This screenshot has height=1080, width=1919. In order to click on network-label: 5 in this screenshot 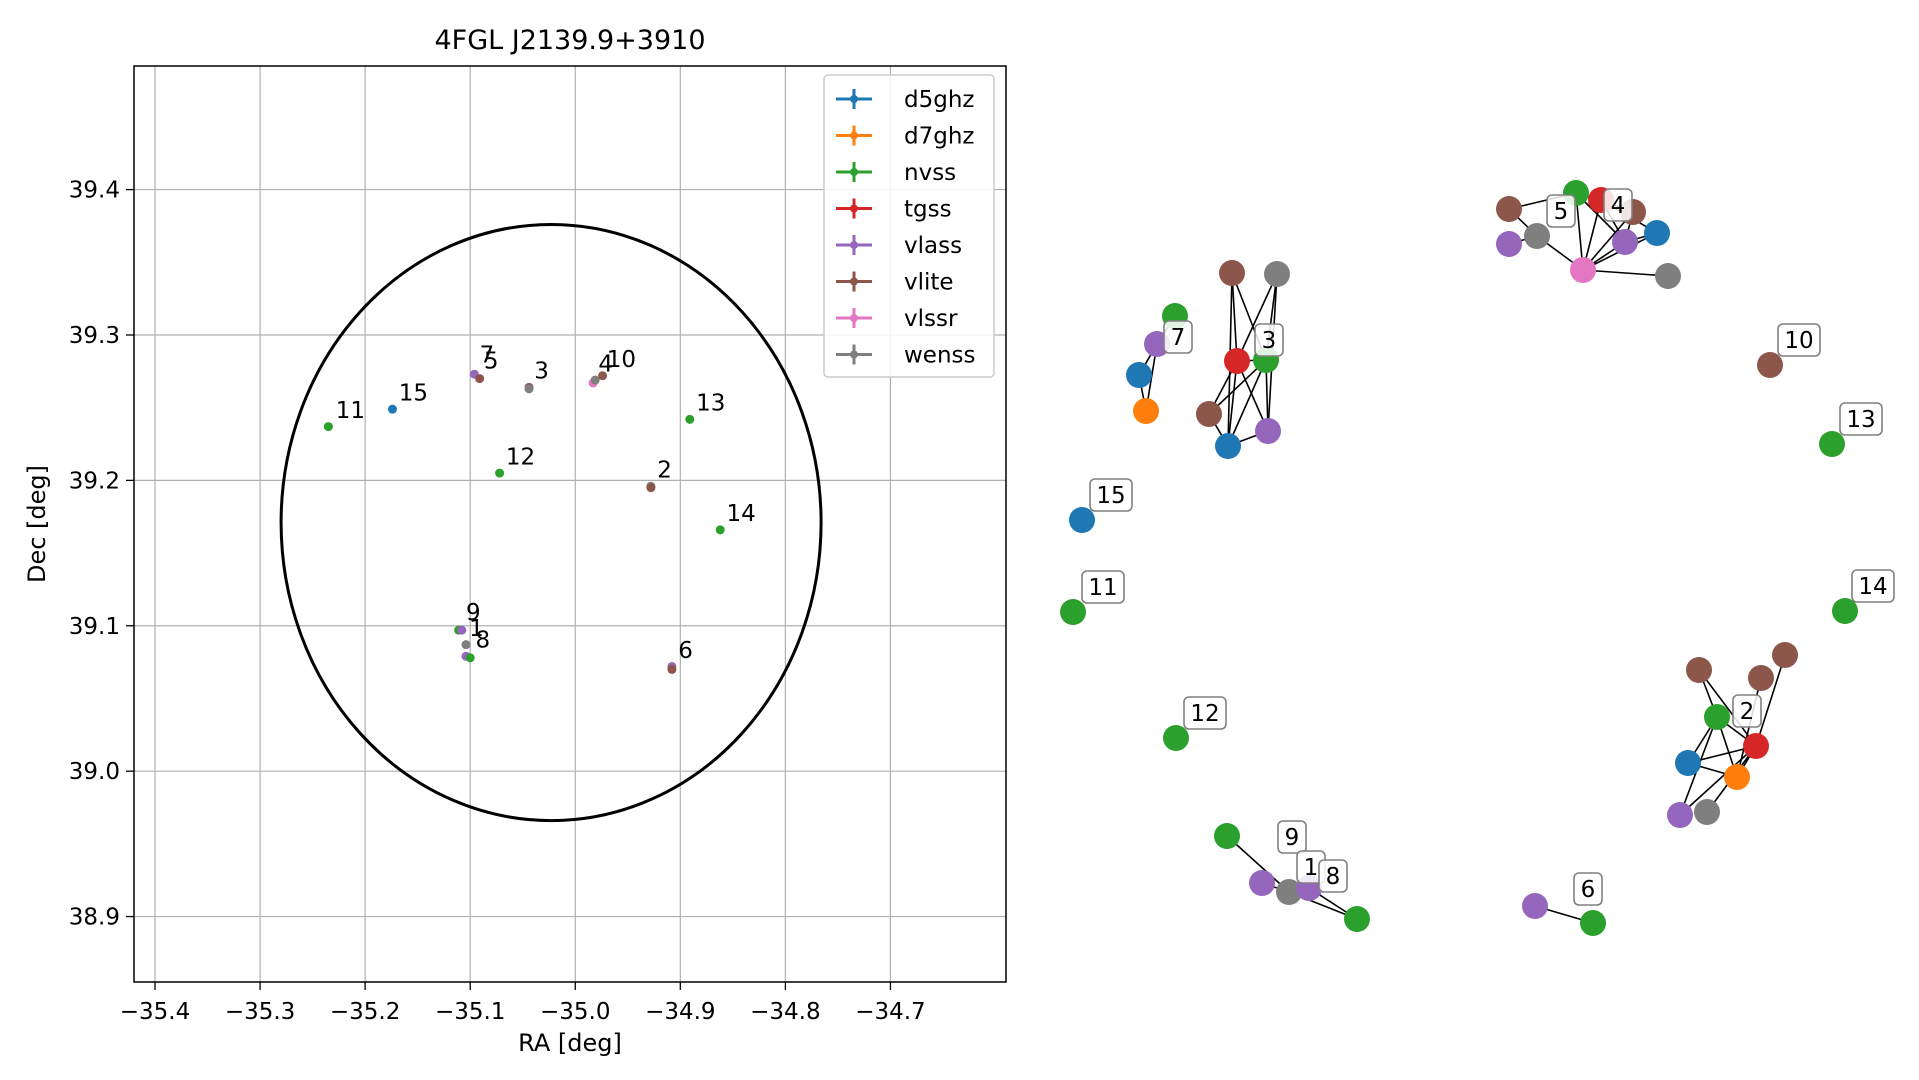, I will do `click(1561, 211)`.